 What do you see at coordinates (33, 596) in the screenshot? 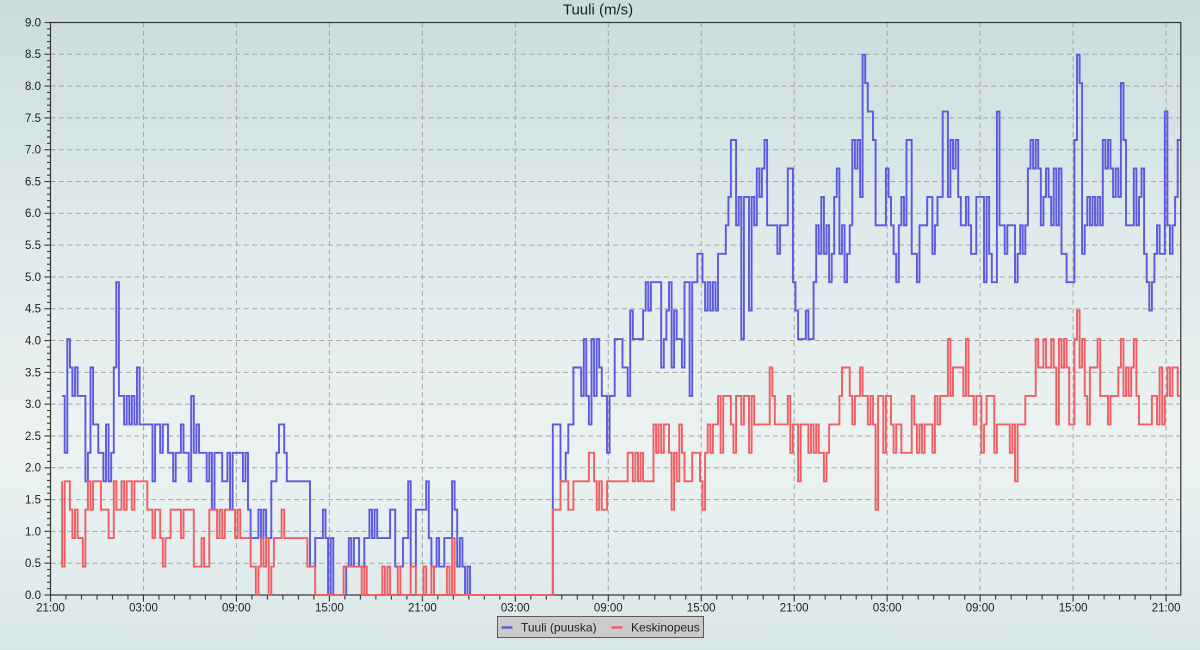
I see `svg-text: 0.0` at bounding box center [33, 596].